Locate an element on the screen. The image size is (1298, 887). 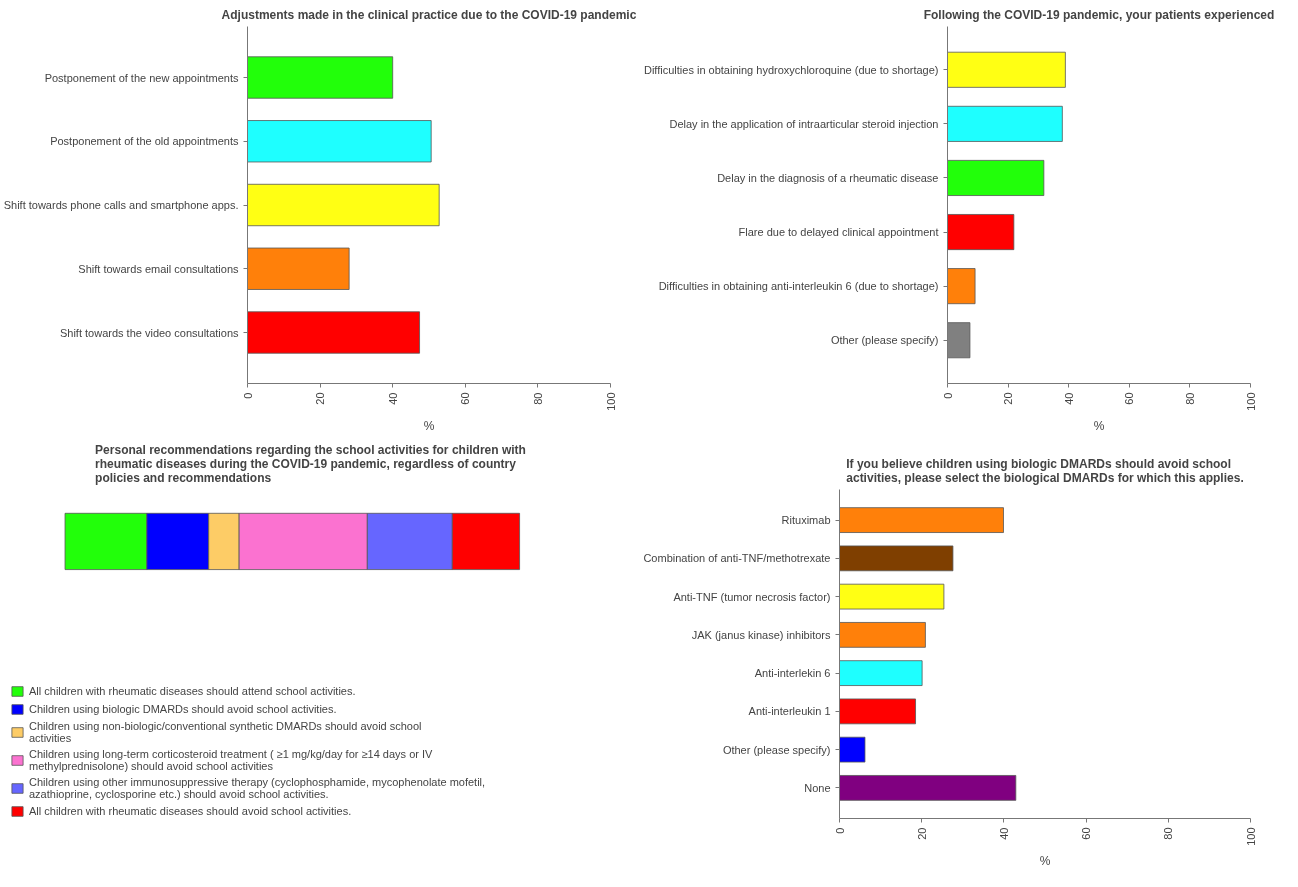
legend-label: All children with rheumatic diseases should avoid school activities. is located at coordinates (190, 811).